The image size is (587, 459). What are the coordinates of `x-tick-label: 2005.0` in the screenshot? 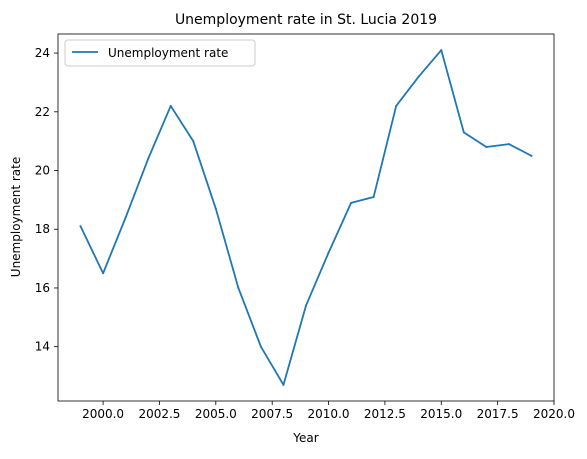 It's located at (216, 414).